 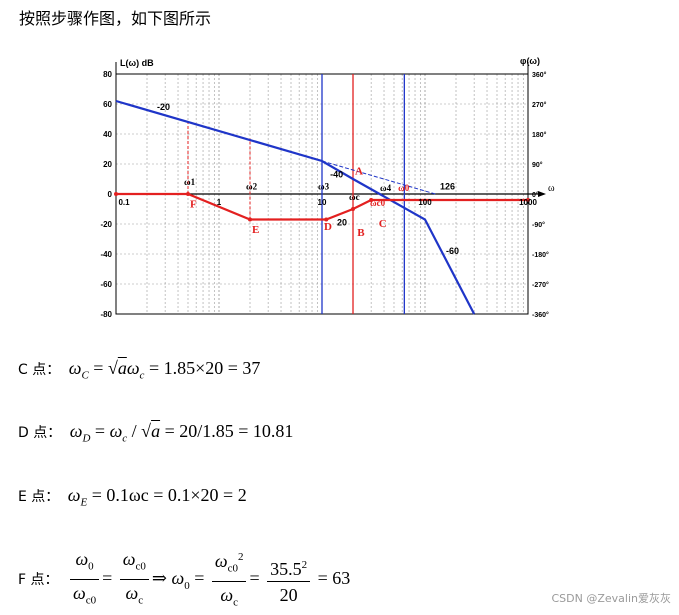 What do you see at coordinates (106, 224) in the screenshot?
I see `left-tick: -20` at bounding box center [106, 224].